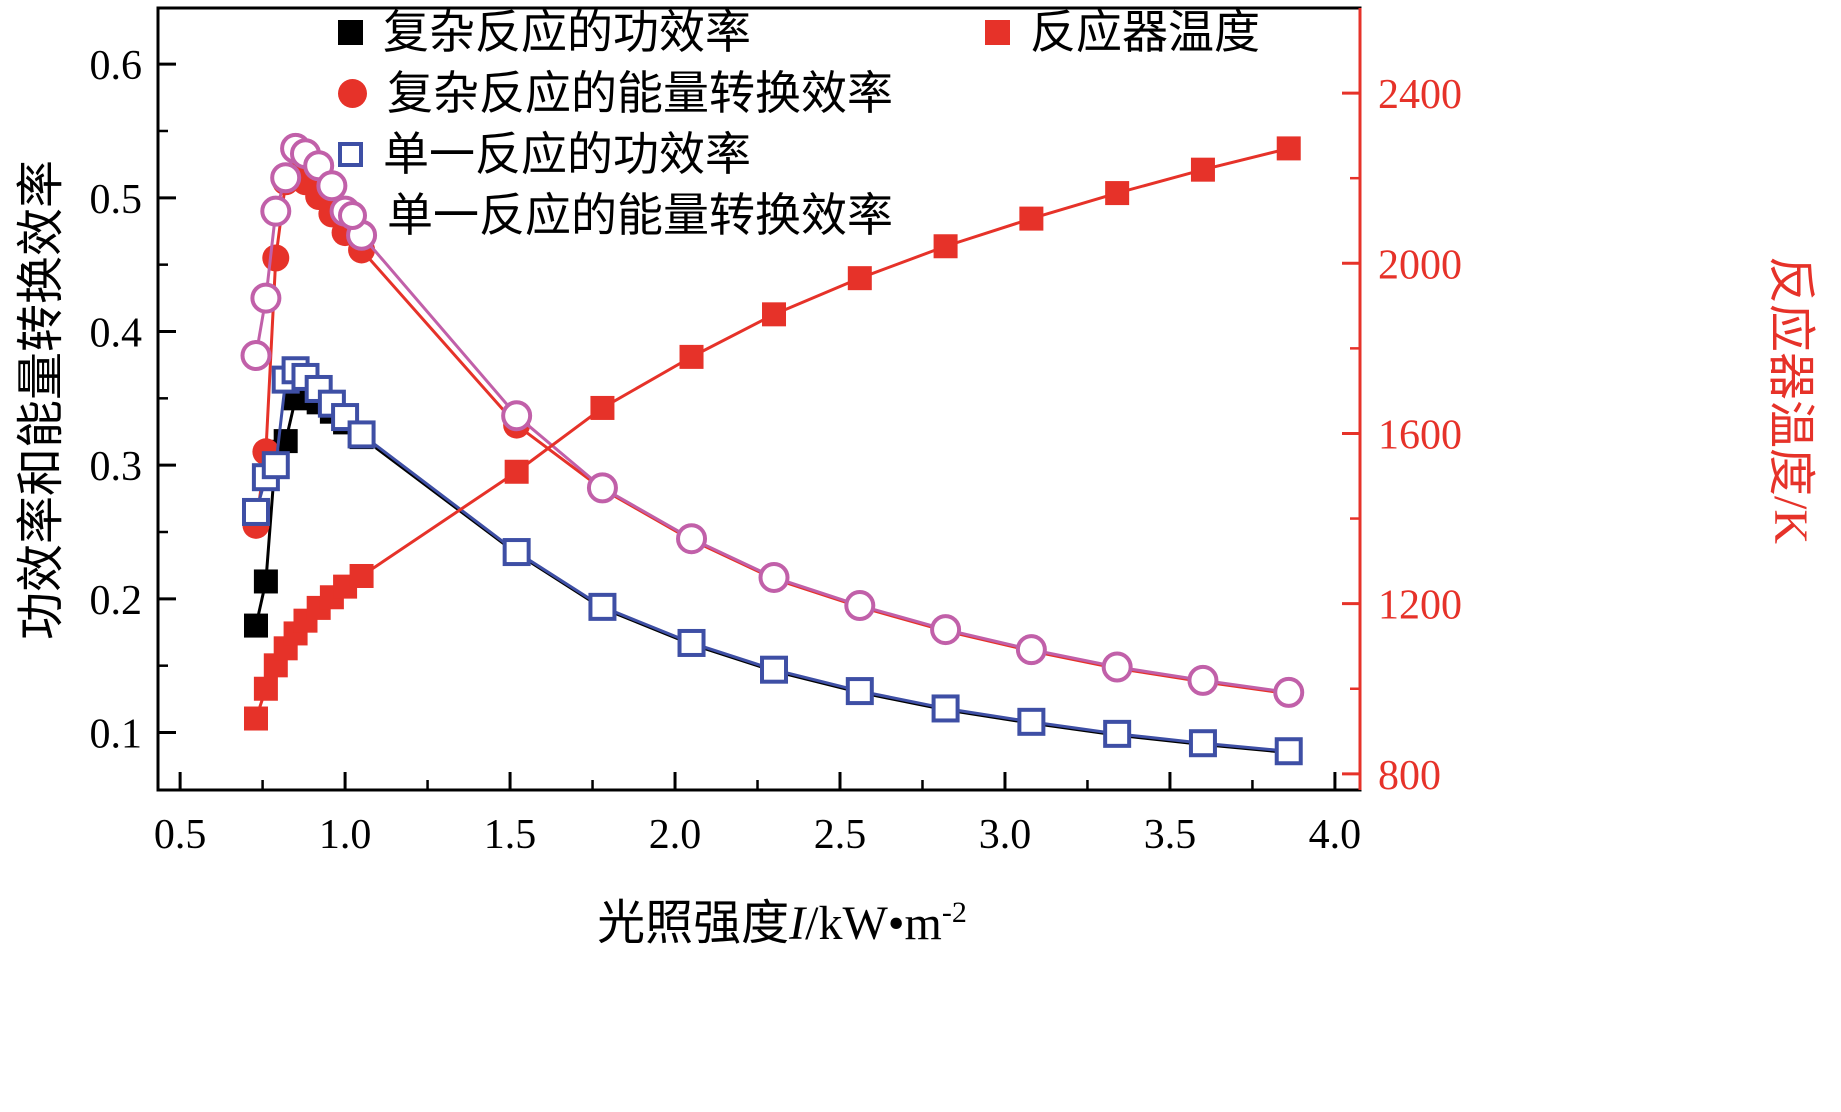 The width and height of the screenshot is (1841, 1112). I want to click on legend-item-reactor-temperature: 反应器温度, so click(1122, 32).